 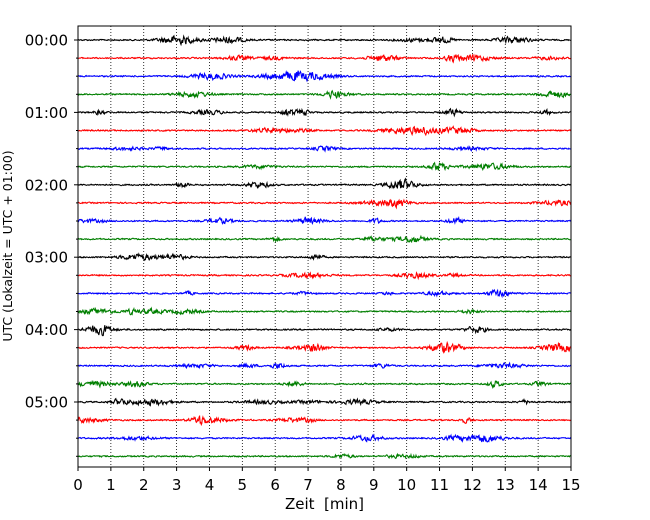 I want to click on trace-00:15, so click(x=324, y=58).